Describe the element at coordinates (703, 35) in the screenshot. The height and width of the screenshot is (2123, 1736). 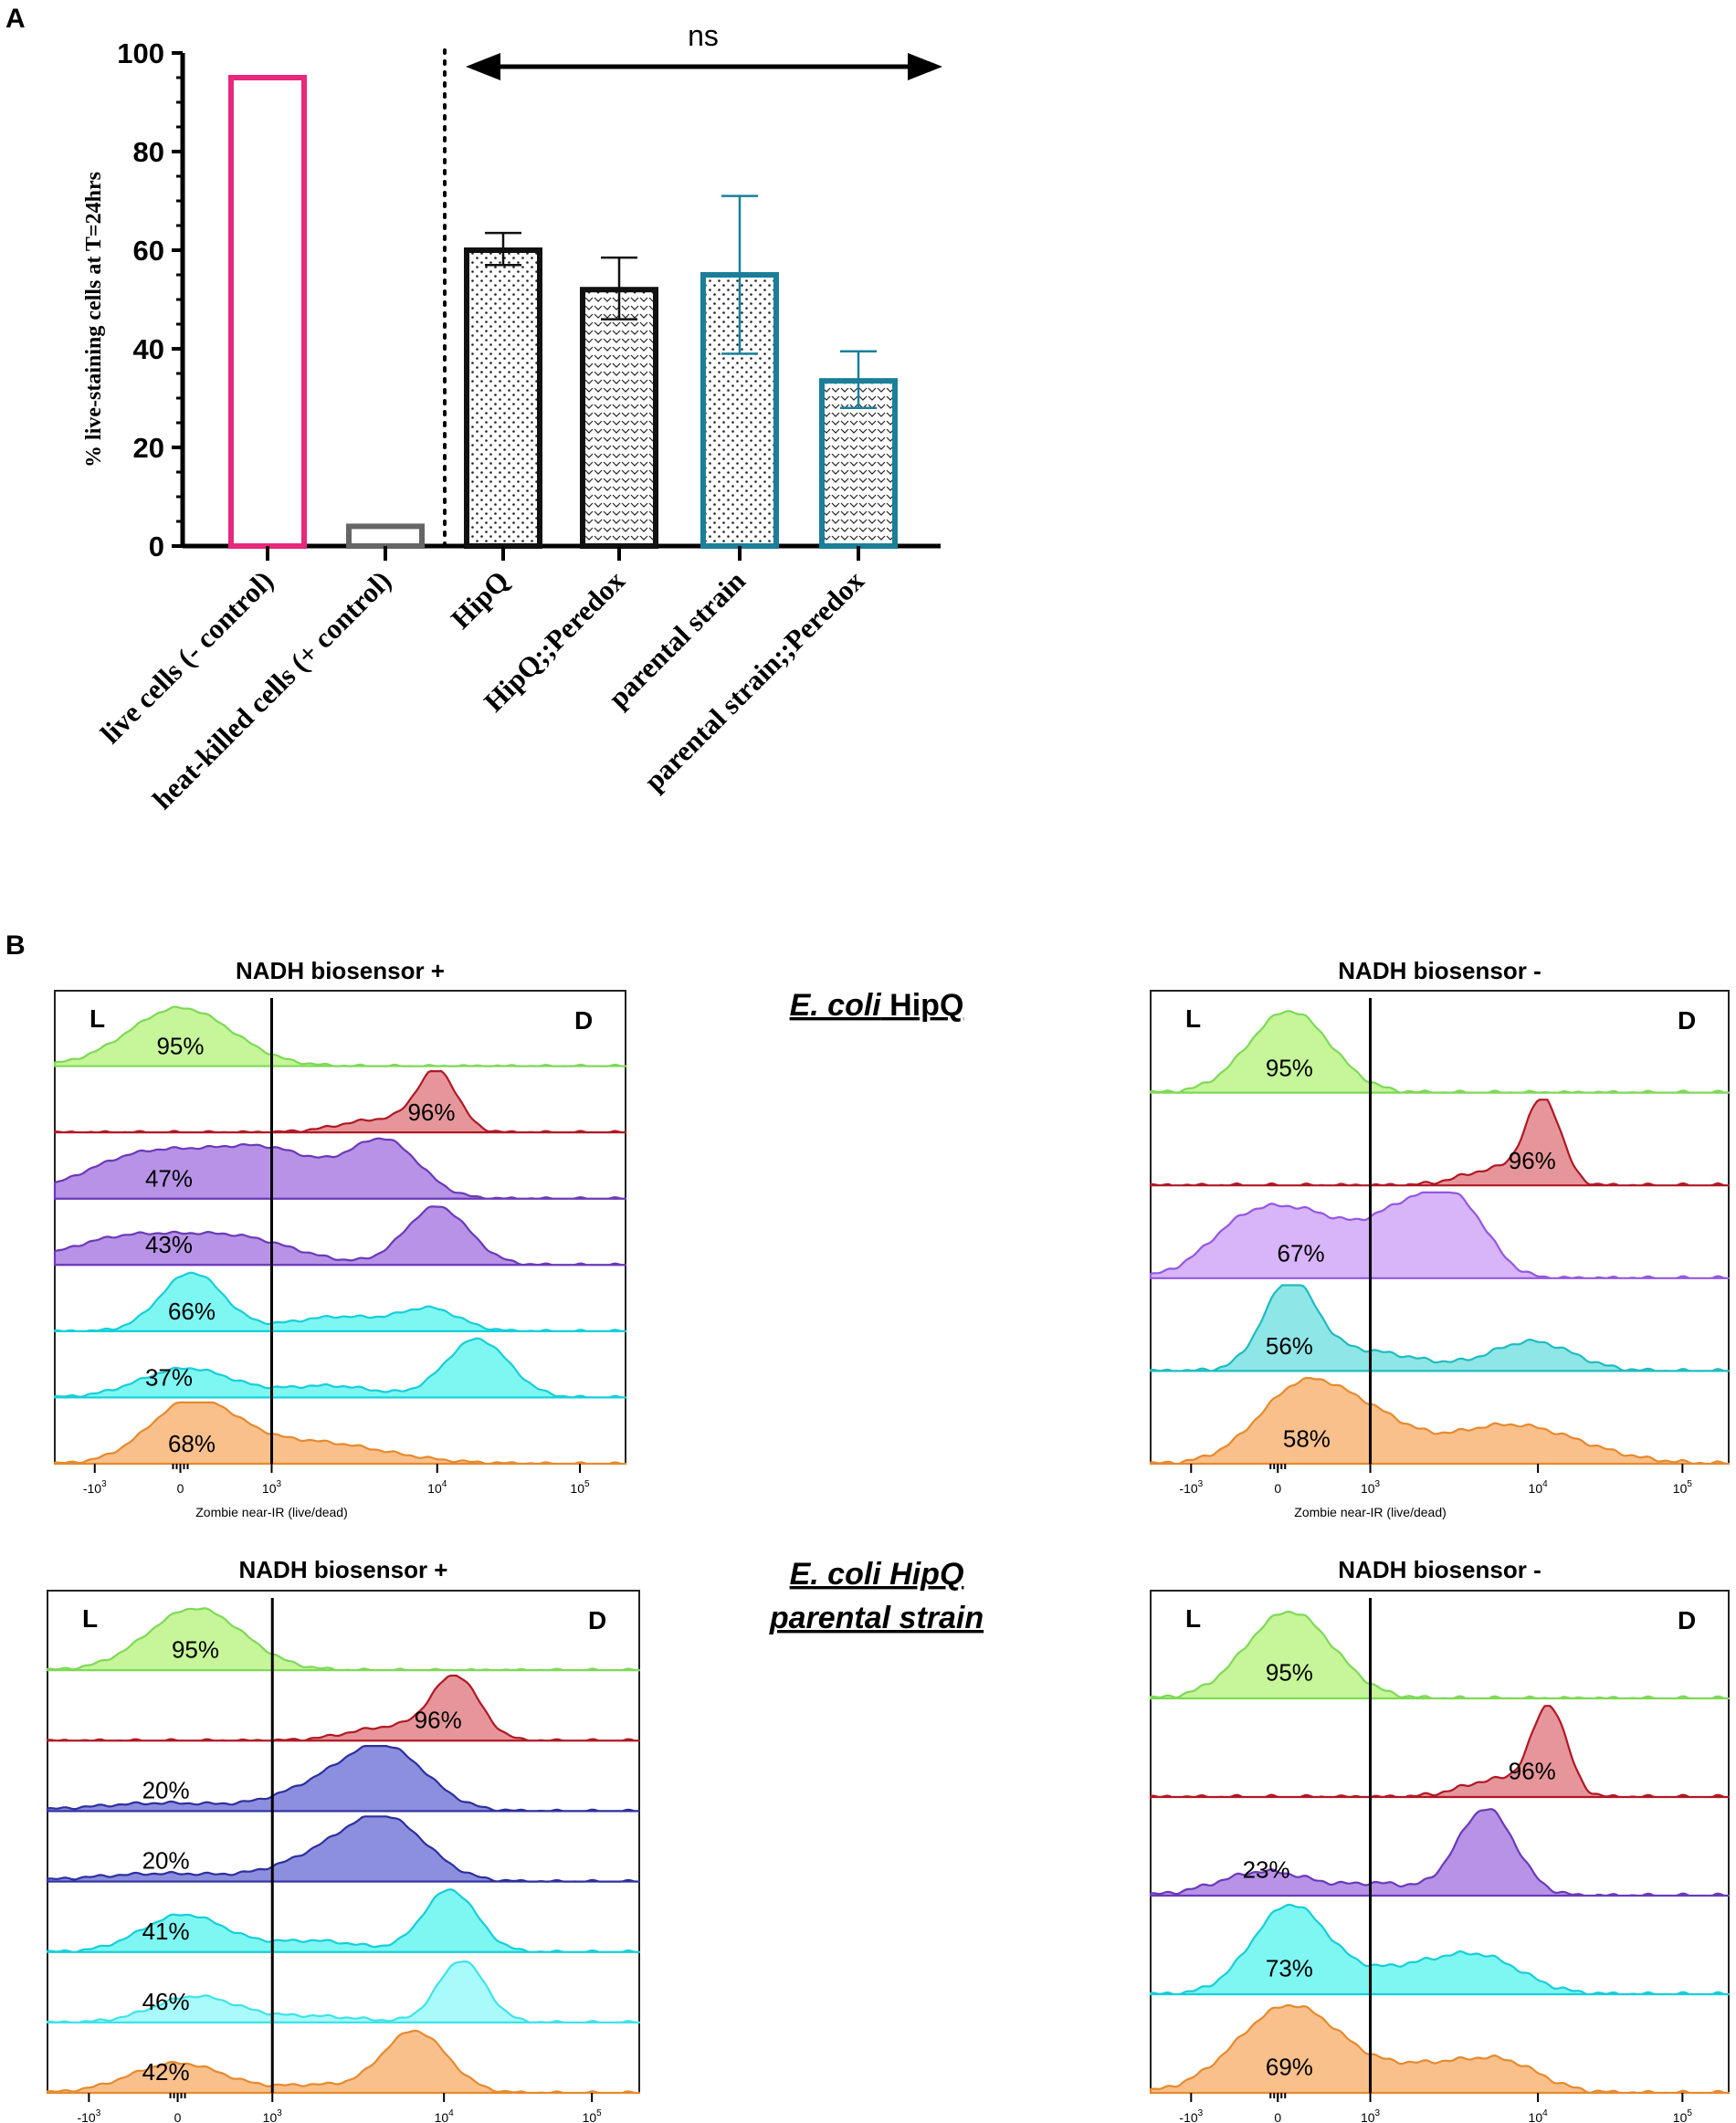
I see `ns-annotation: ns` at that location.